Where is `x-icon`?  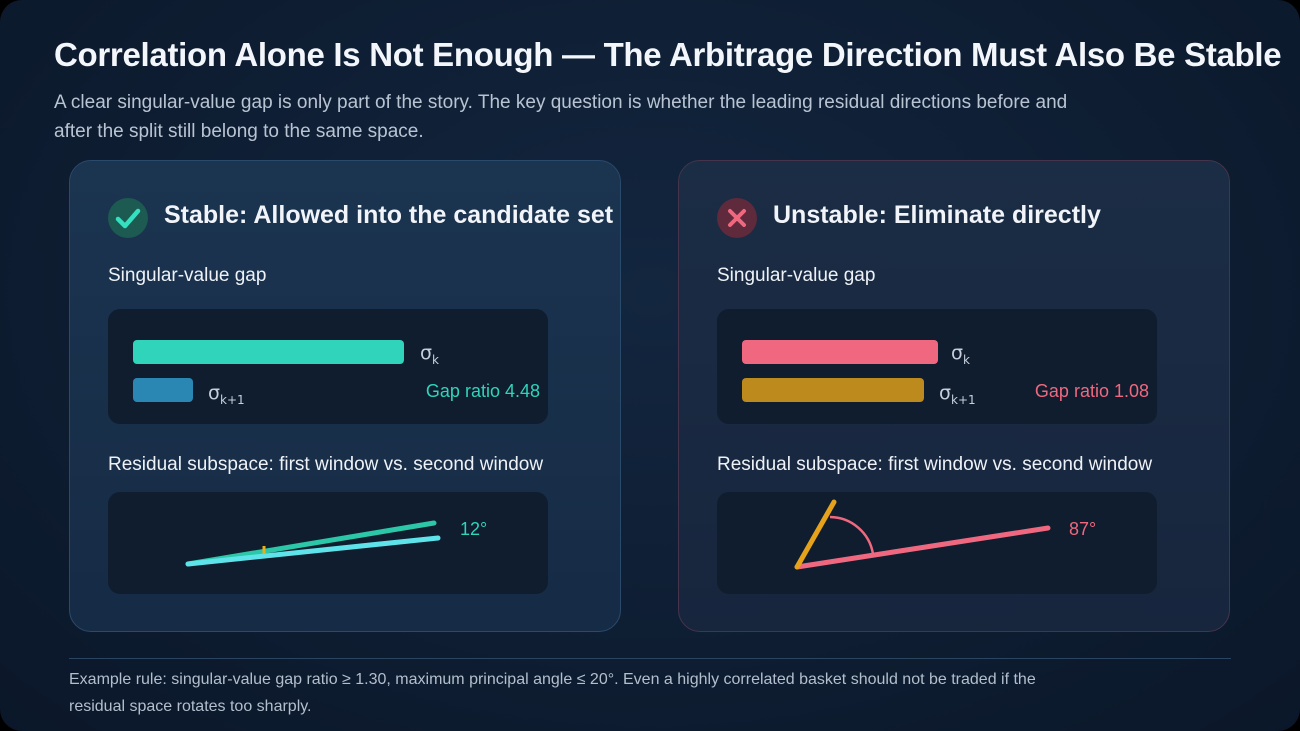 x-icon is located at coordinates (737, 218).